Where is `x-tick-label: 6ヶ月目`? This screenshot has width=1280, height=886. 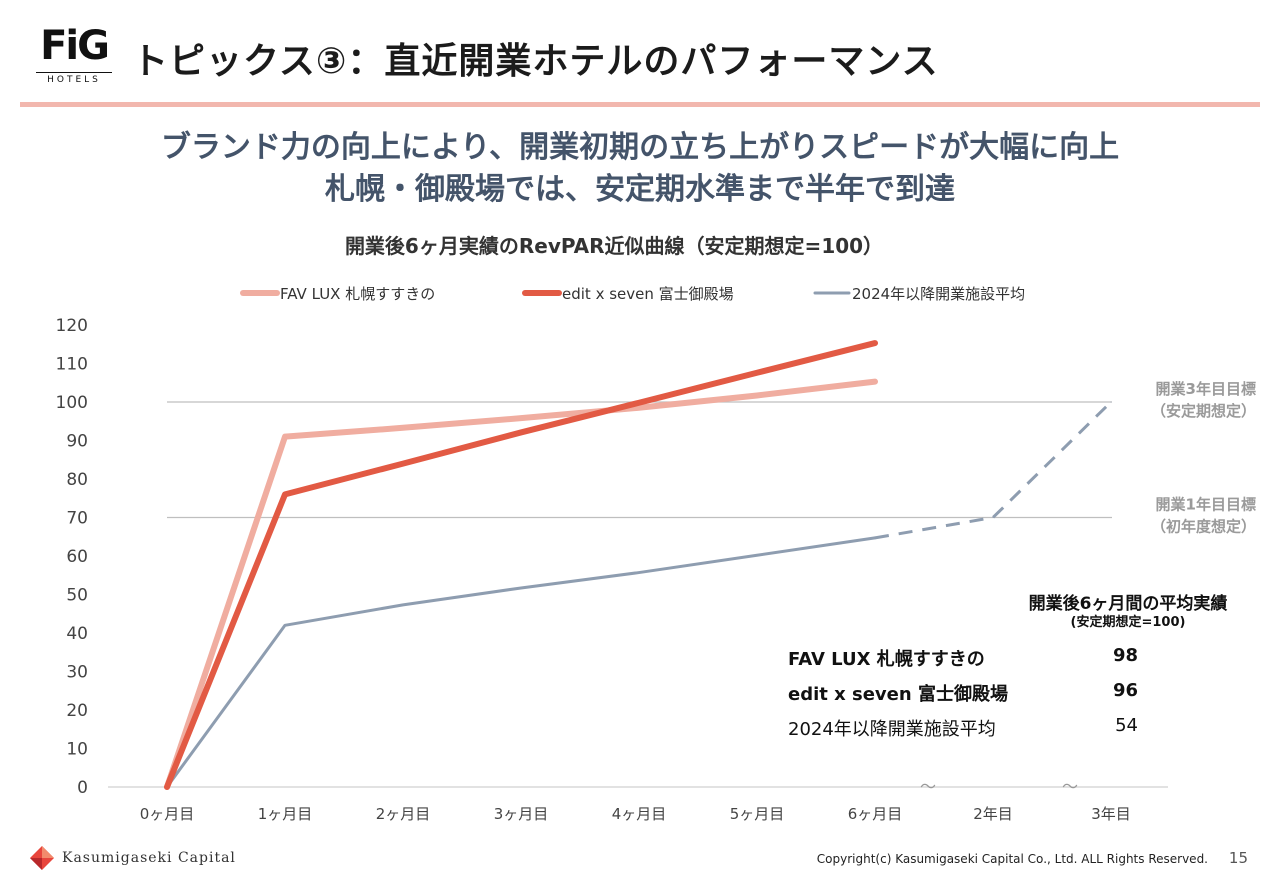 x-tick-label: 6ヶ月目 is located at coordinates (875, 814).